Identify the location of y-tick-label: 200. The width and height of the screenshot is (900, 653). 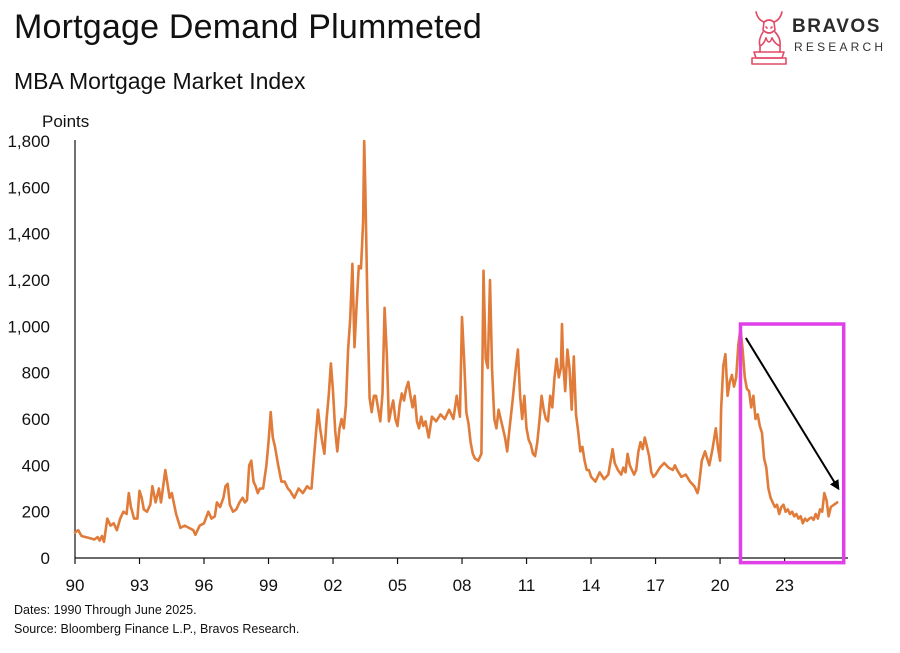
(36, 512).